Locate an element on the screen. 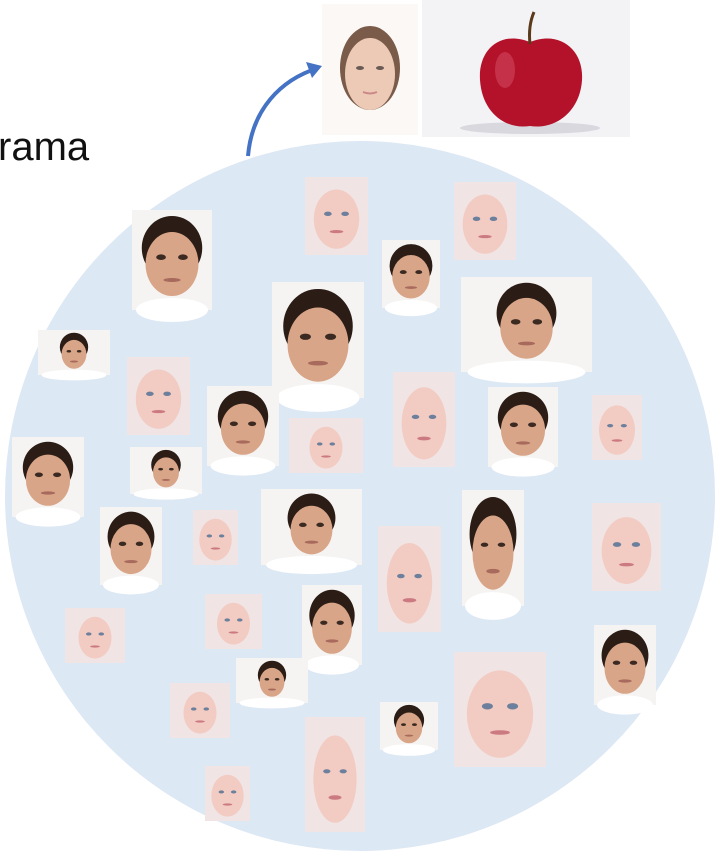 The width and height of the screenshot is (717, 856). average-face is located at coordinates (370, 69).